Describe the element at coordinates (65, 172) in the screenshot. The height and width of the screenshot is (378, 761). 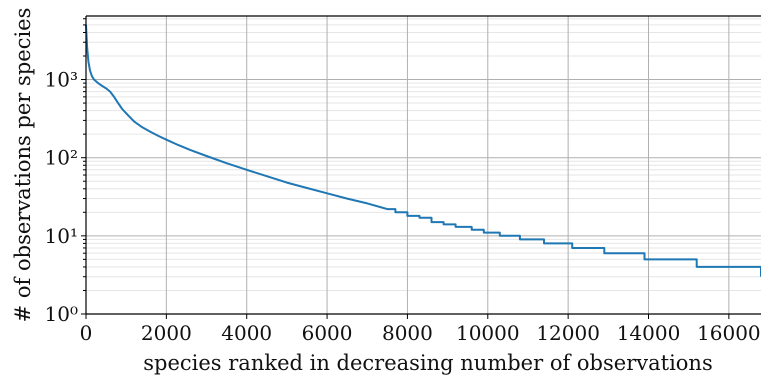
I see `y-axis: 10⁰ 10¹ 10² 10³` at that location.